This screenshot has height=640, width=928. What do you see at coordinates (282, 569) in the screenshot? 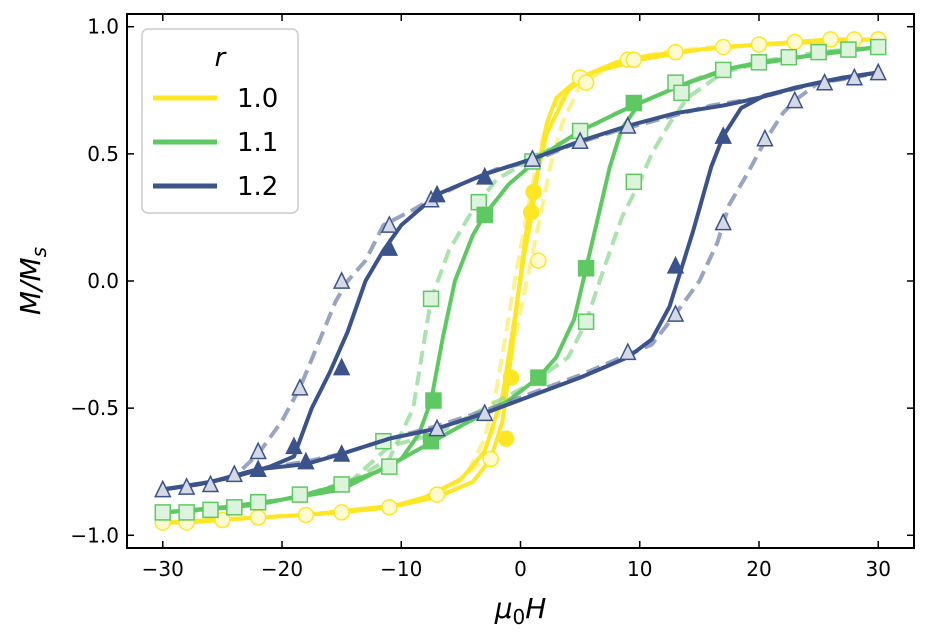
I see `x-tick-label: −20` at bounding box center [282, 569].